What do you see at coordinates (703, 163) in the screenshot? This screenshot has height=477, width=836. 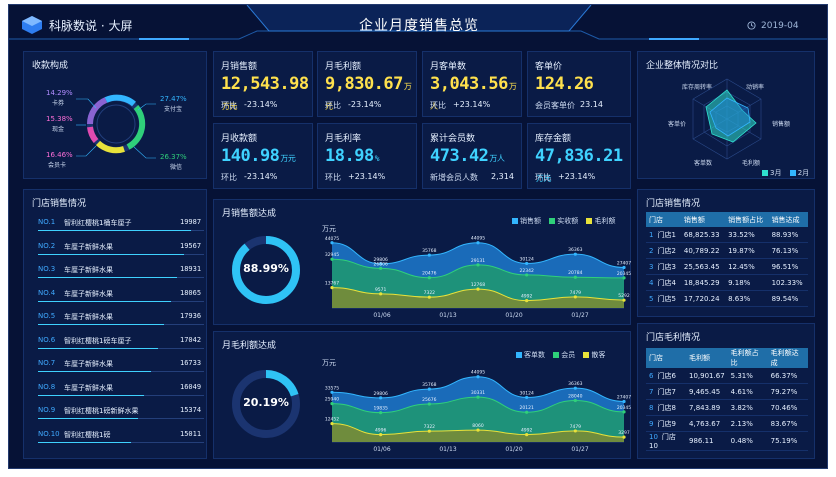 I see `radar-axis-label: 客单数` at bounding box center [703, 163].